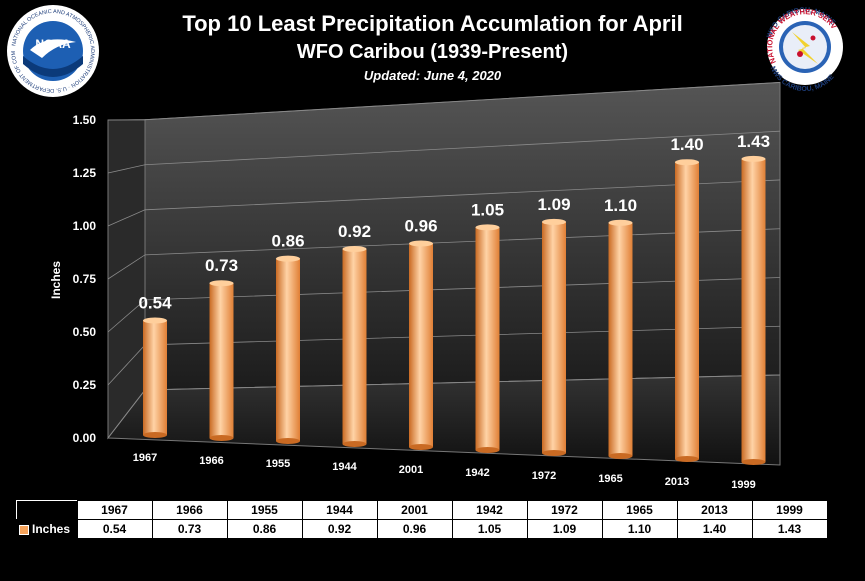 Image resolution: width=865 pixels, height=581 pixels. What do you see at coordinates (620, 205) in the screenshot?
I see `data-label: 1.10` at bounding box center [620, 205].